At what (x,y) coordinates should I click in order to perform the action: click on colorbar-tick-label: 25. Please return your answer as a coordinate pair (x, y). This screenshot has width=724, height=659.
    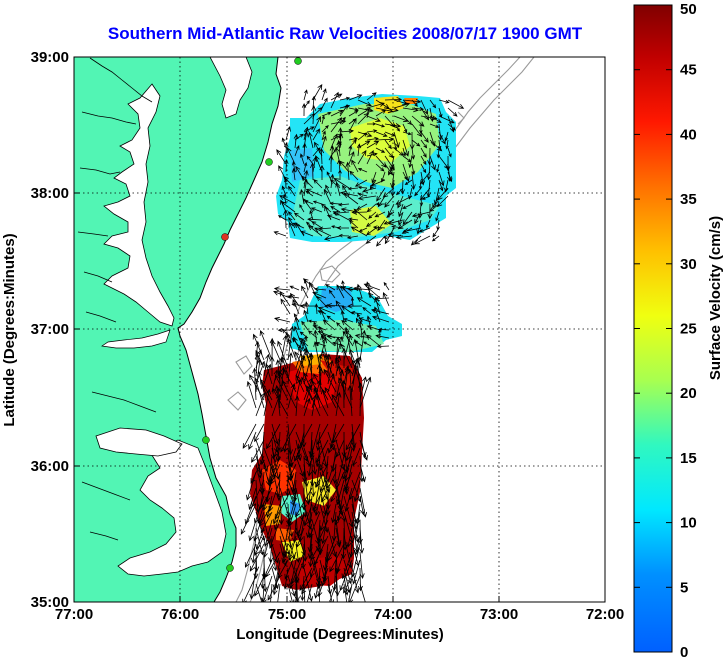
    Looking at the image, I should click on (688, 329).